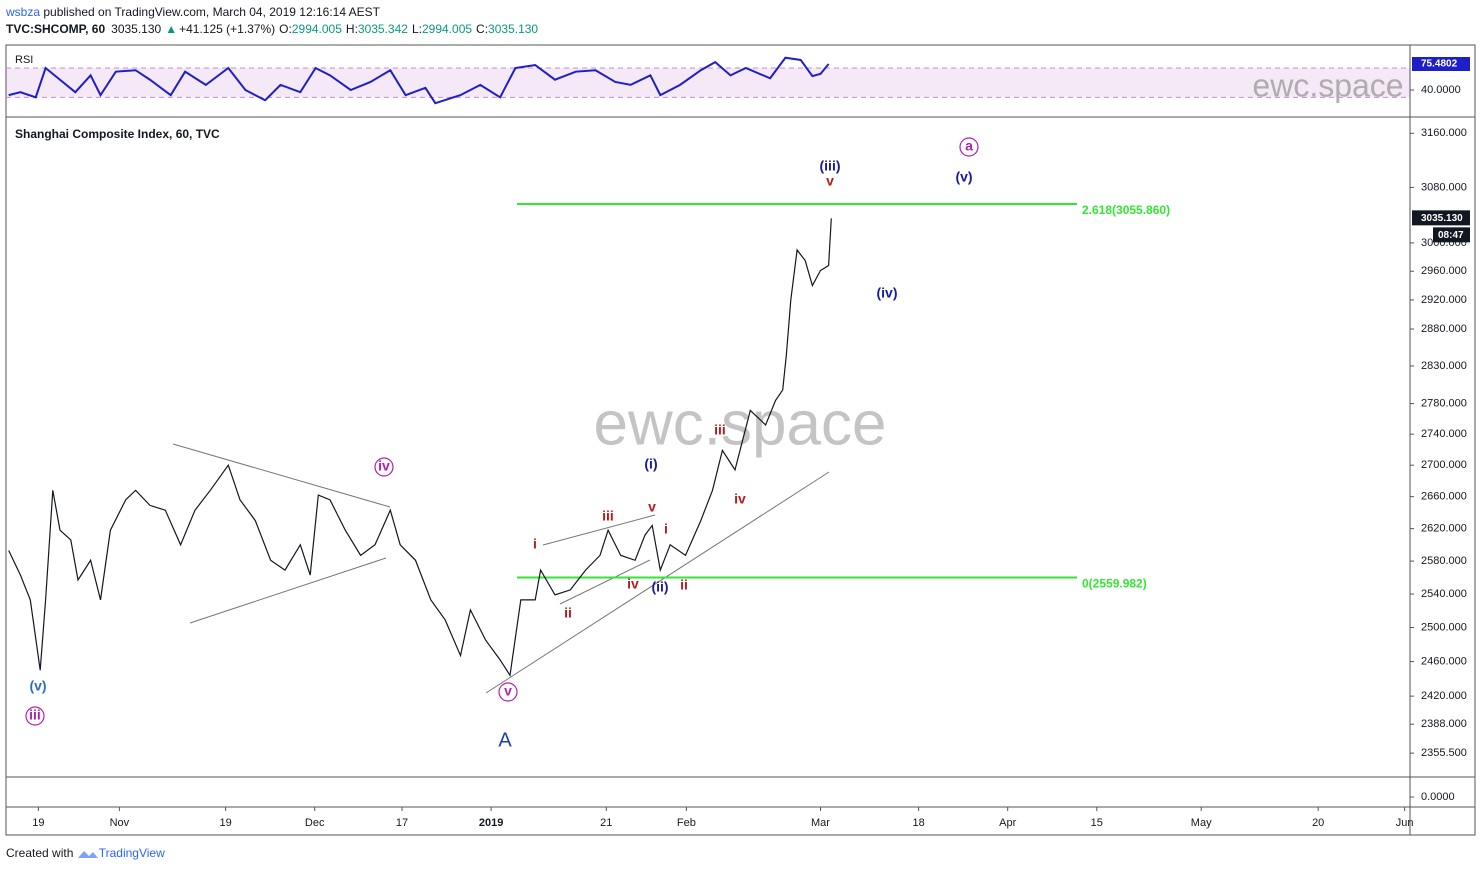 Image resolution: width=1482 pixels, height=872 pixels. Describe the element at coordinates (416, 29) in the screenshot. I see `quote-part: L:` at that location.